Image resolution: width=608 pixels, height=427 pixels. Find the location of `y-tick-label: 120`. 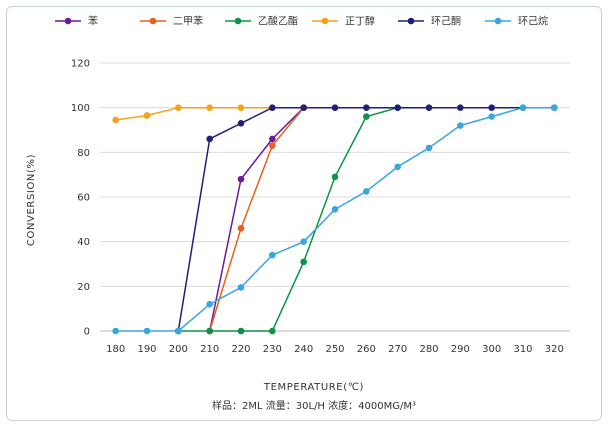

y-tick-label: 120 is located at coordinates (80, 64).